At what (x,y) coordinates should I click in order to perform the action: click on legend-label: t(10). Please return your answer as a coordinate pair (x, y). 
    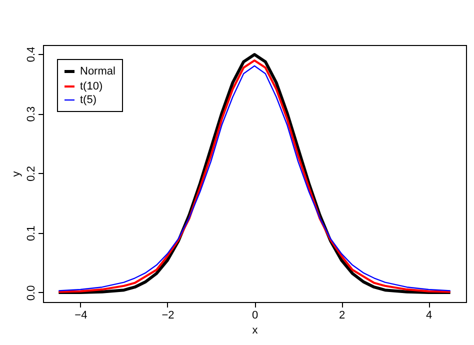
    Looking at the image, I should click on (91, 86).